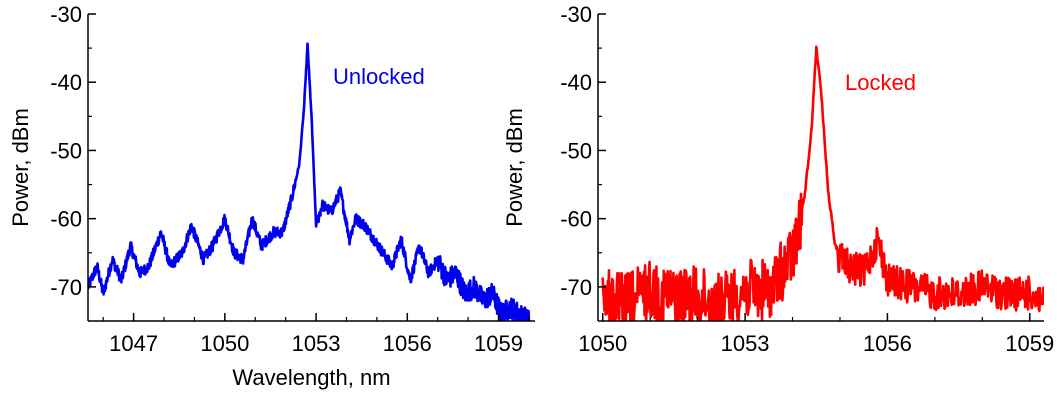 This screenshot has width=1057, height=394. Describe the element at coordinates (880, 82) in the screenshot. I see `series-annotation: Locked` at that location.